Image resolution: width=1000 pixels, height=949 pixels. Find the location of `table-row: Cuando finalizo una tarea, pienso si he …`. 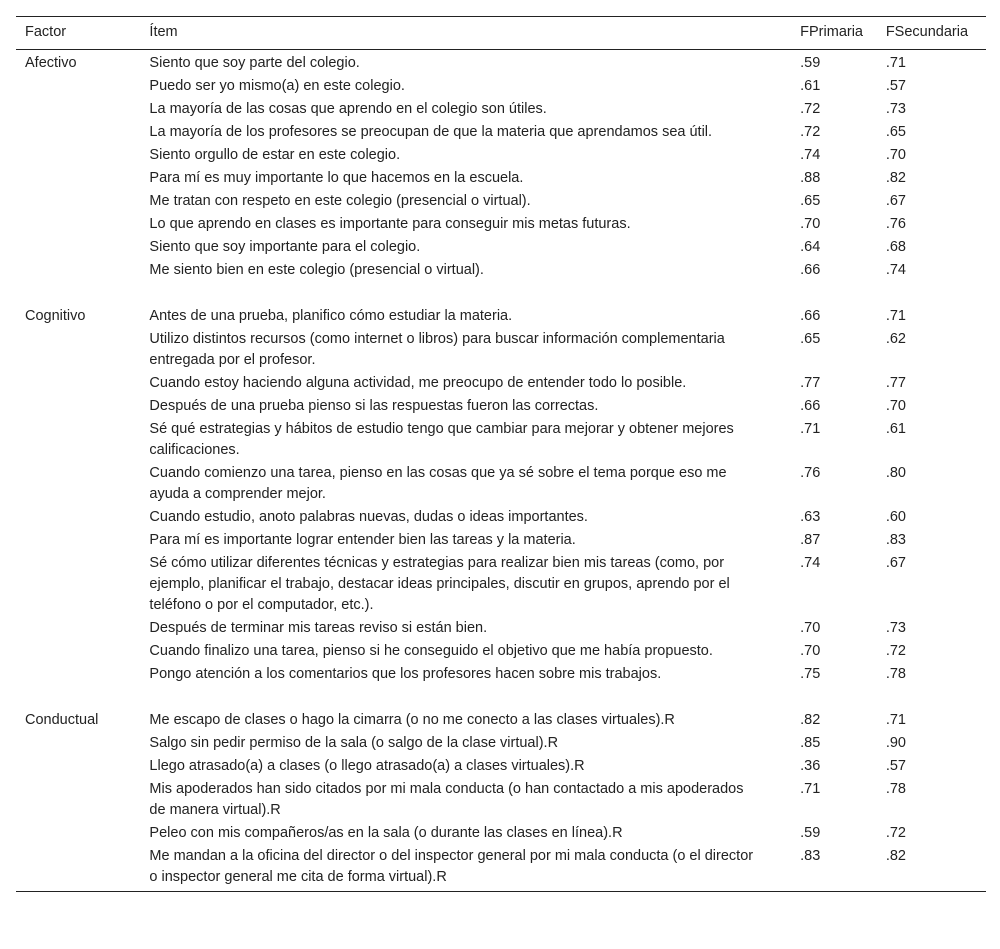

table-row: Cuando finalizo una tarea, pienso si he … is located at coordinates (501, 651).